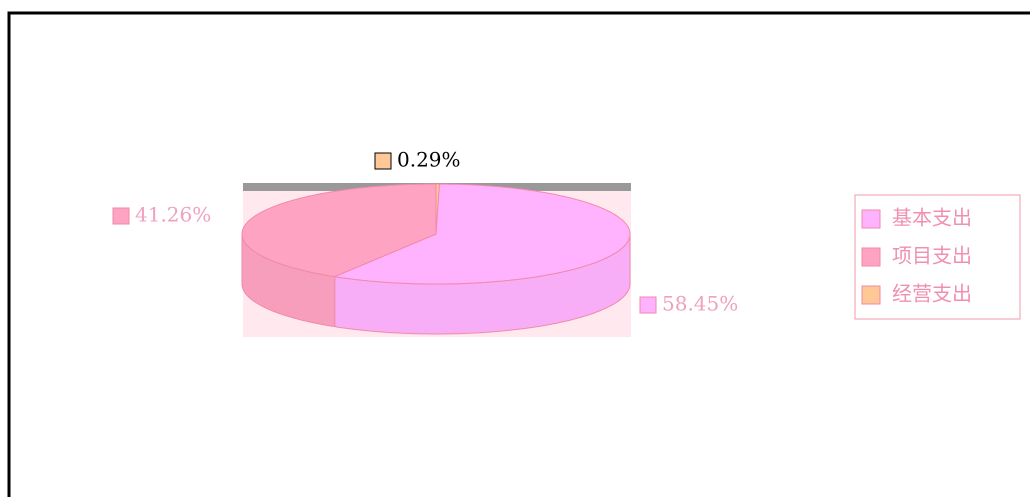  I want to click on data-label: 0.29%, so click(429, 160).